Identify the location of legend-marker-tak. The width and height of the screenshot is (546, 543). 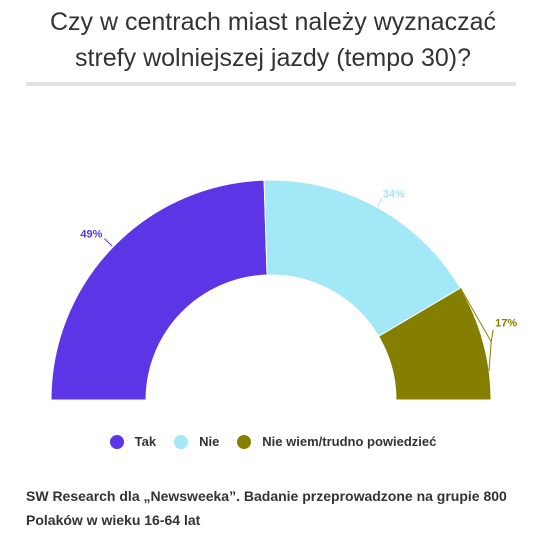
(116, 441).